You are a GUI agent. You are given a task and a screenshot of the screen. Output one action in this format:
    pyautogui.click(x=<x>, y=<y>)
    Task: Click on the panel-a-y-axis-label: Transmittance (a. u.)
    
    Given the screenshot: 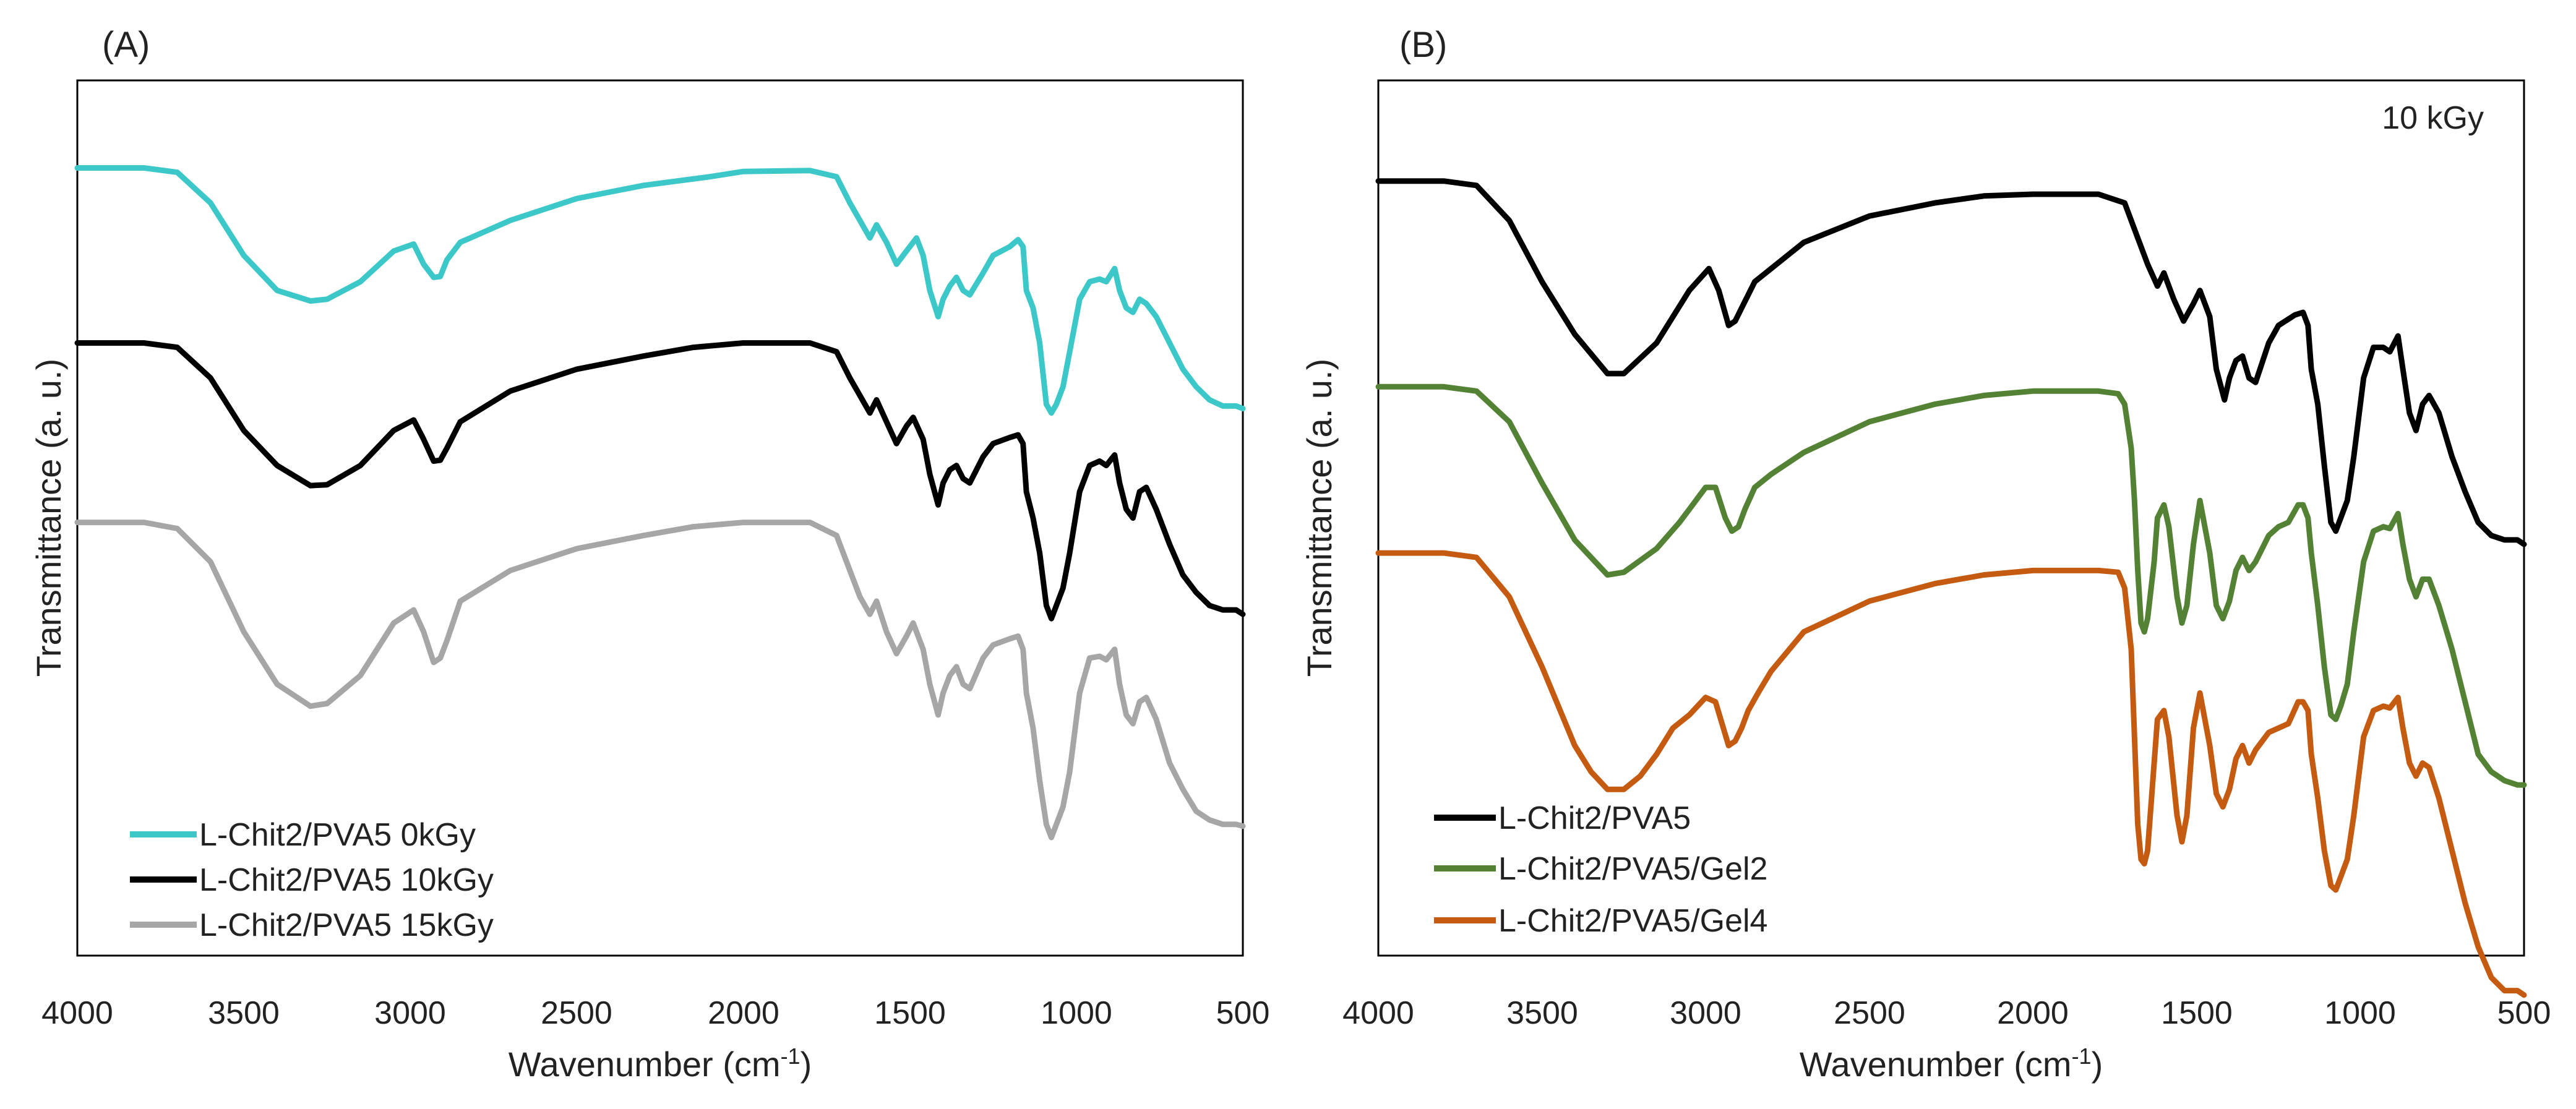 What is the action you would take?
    pyautogui.click(x=49, y=518)
    